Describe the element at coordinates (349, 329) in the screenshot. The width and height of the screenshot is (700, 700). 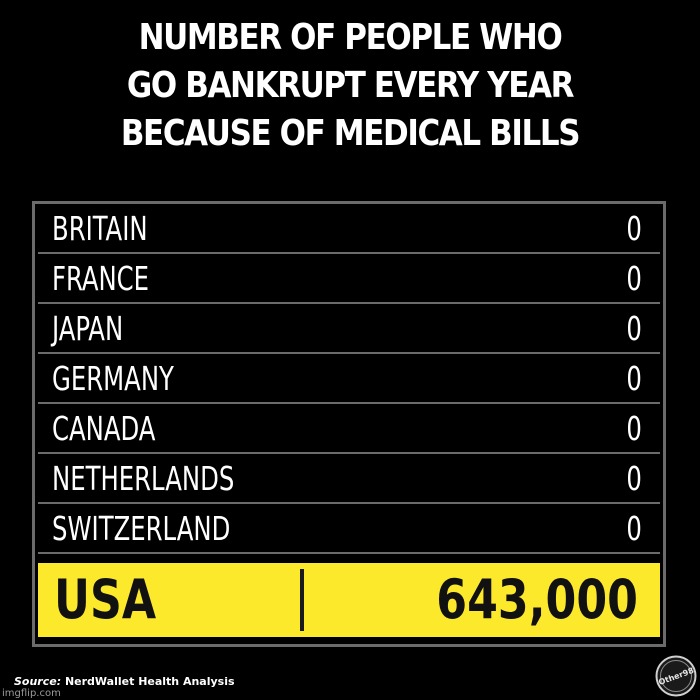
I see `table-row: JAPAN 0` at that location.